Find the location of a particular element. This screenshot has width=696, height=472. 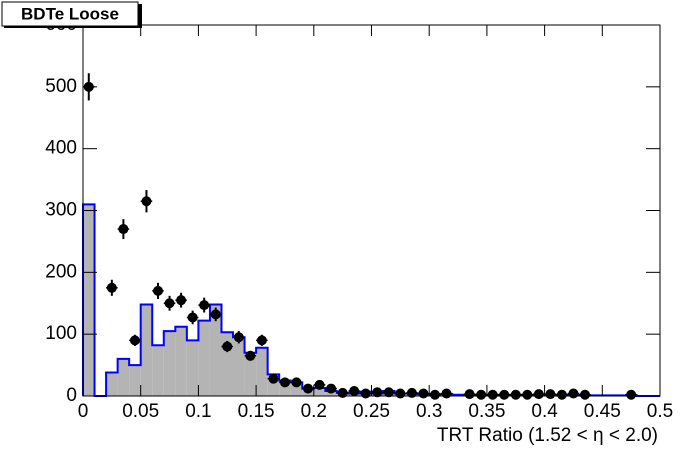

x-tick-label: 0.15 is located at coordinates (256, 411).